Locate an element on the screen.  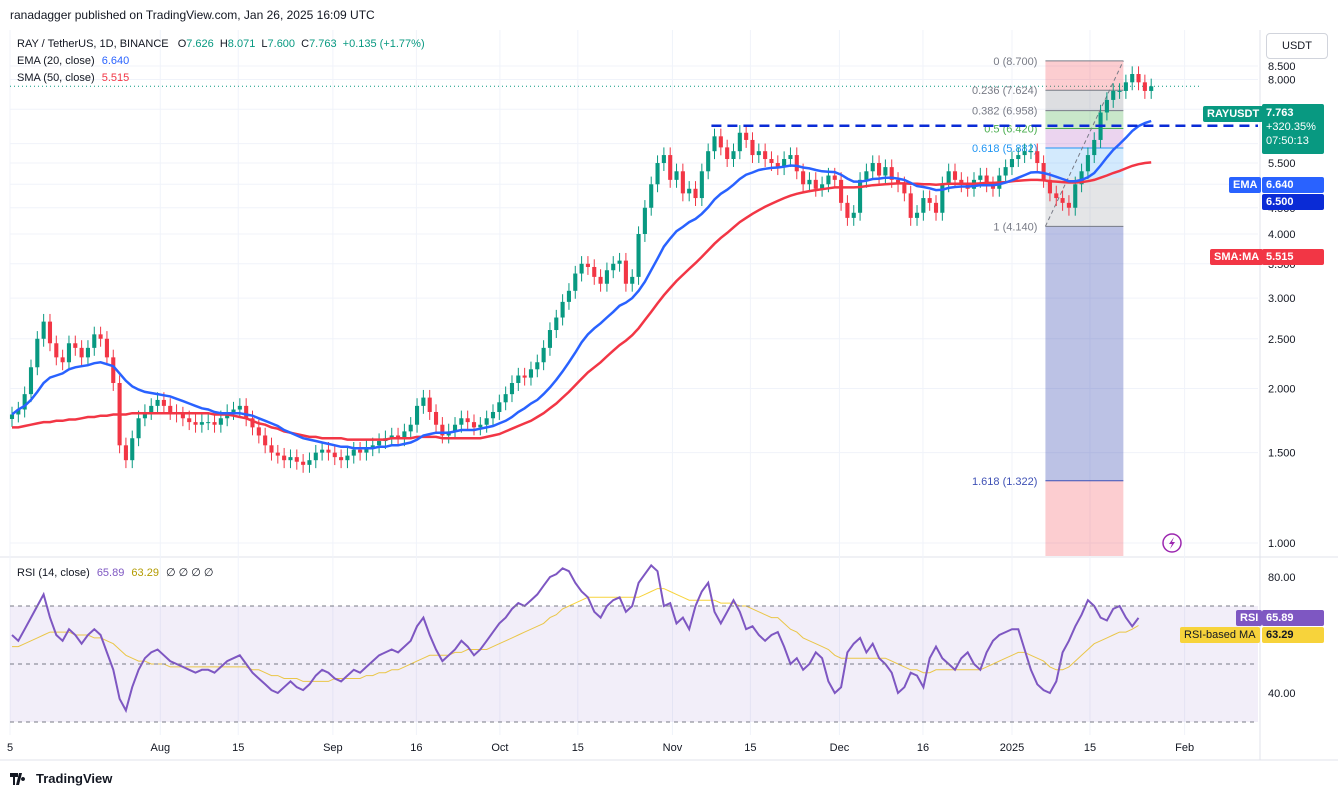
price-tick-label: 8.500 is located at coordinates (1282, 67).